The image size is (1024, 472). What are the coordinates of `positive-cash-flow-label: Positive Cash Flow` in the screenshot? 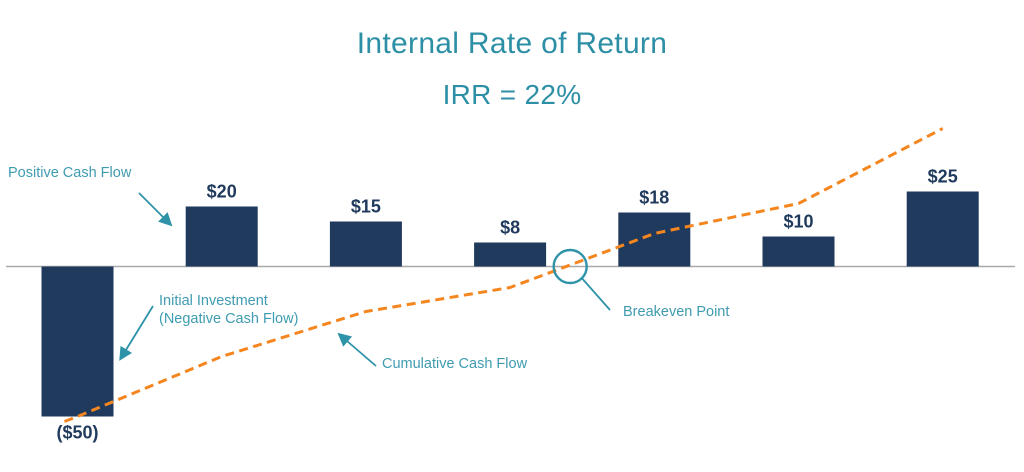 It's located at (70, 173).